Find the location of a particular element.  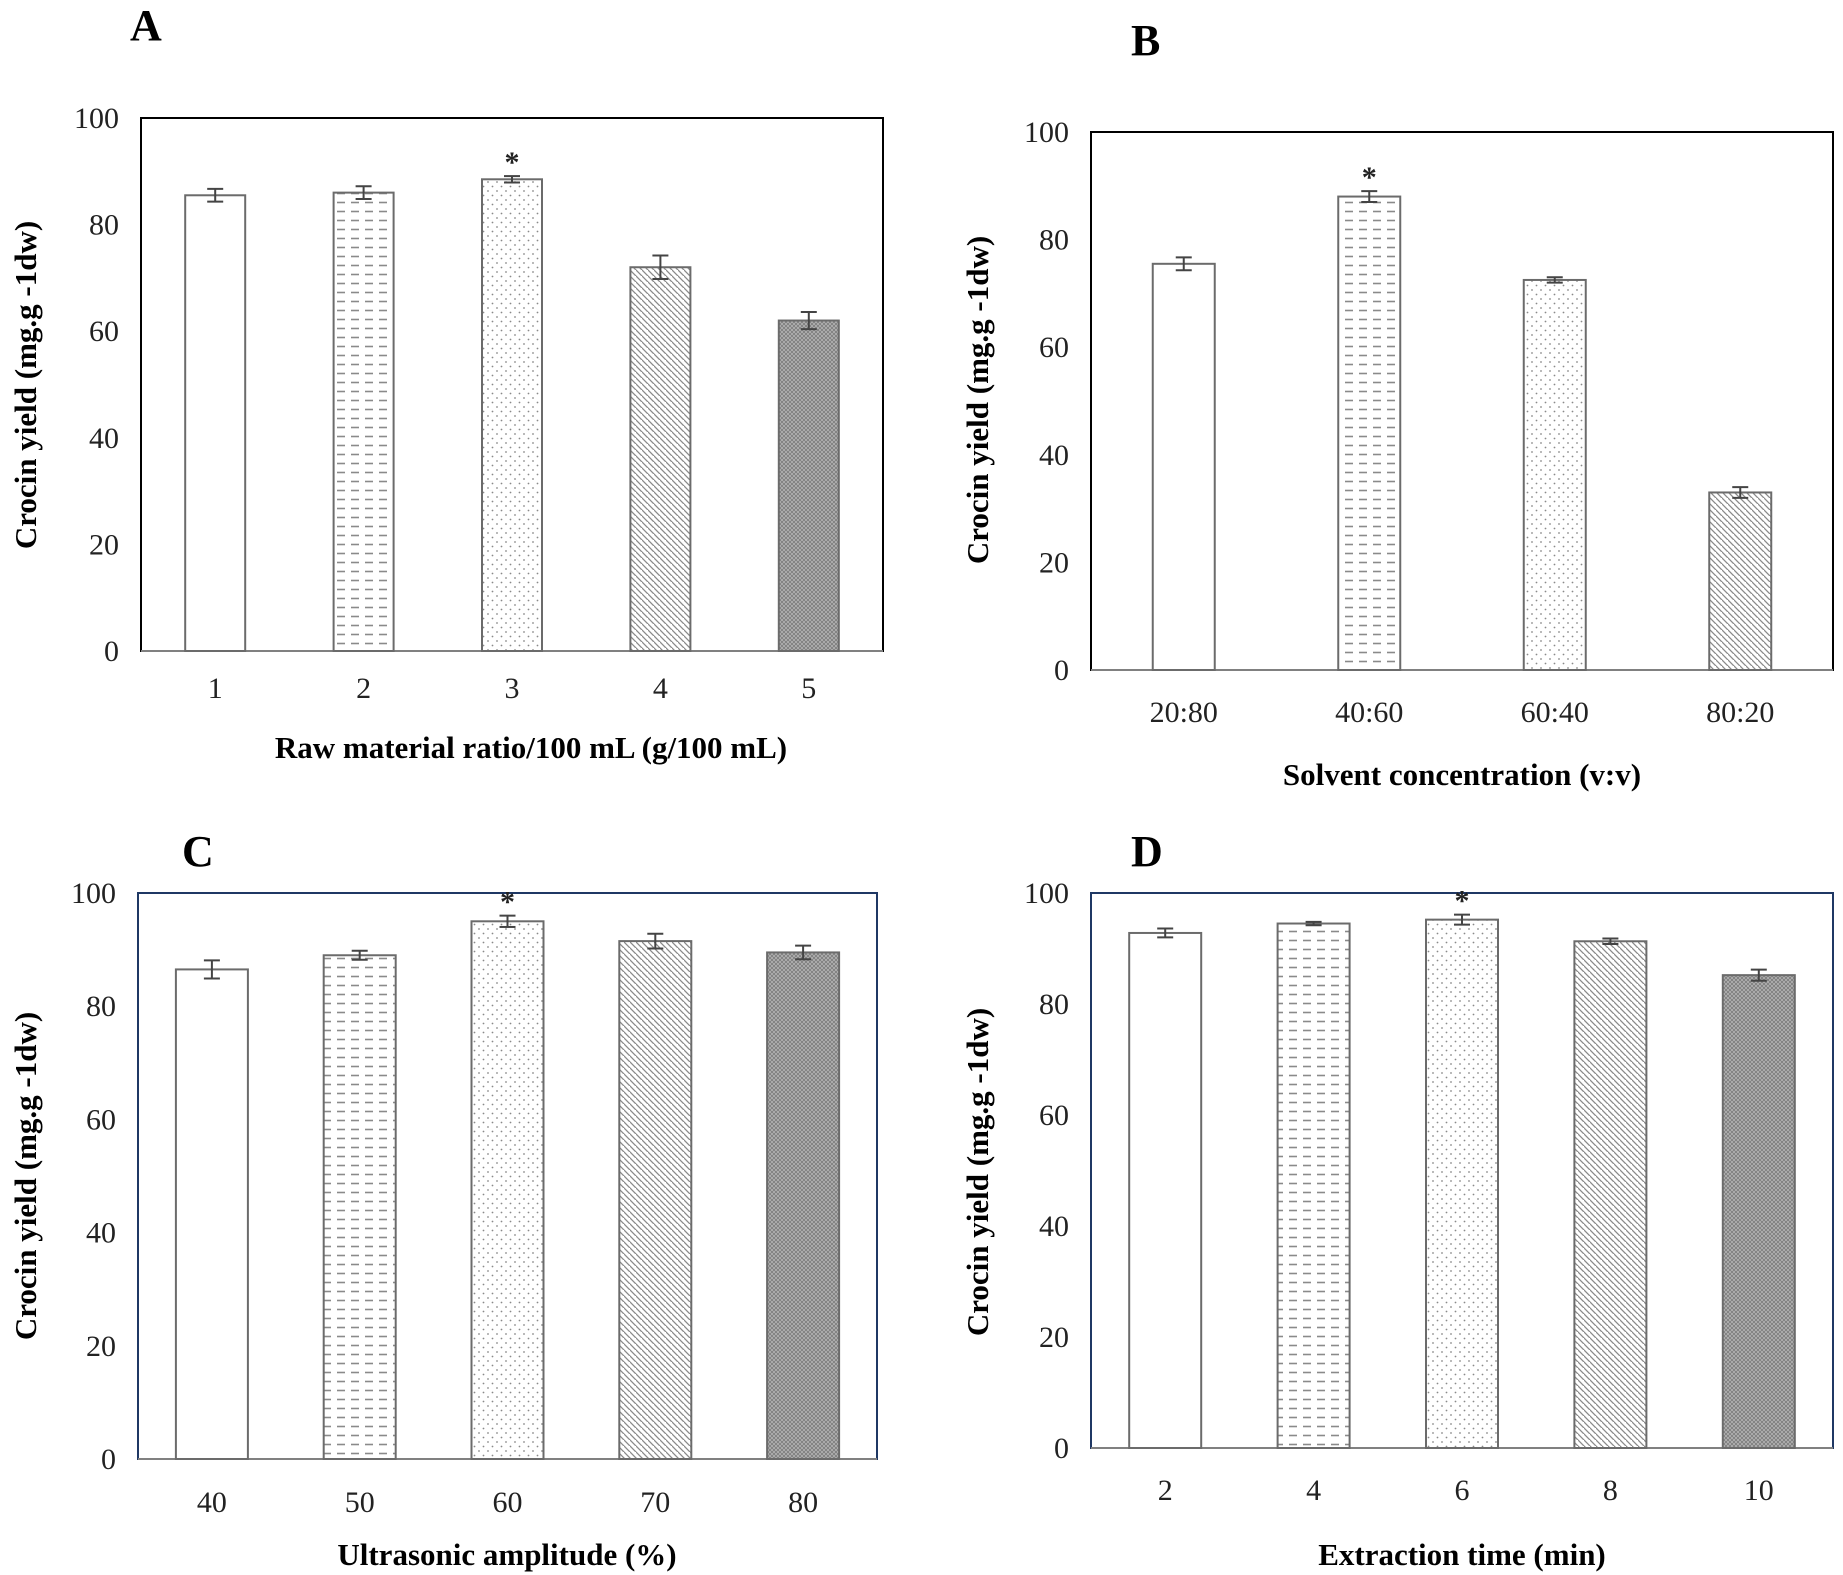

y-ticks-b: 0 20 40 60 80 100 is located at coordinates (1046, 401).